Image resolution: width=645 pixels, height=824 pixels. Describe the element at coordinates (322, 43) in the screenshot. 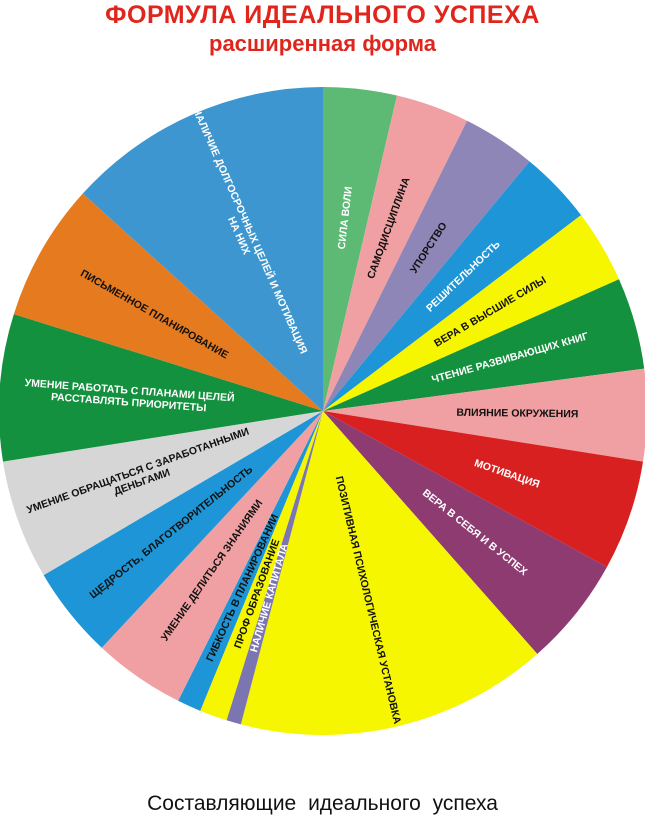

I see `chart-subtitle: расширенная форма` at that location.